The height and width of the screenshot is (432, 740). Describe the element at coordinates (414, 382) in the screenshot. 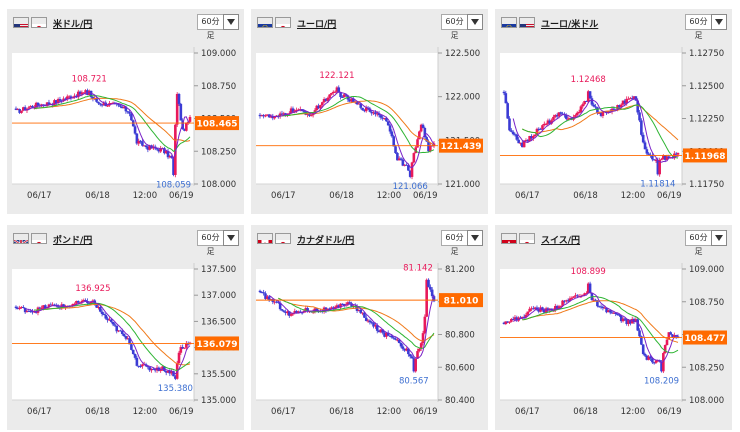

I see `low-price-label: 80.567` at that location.